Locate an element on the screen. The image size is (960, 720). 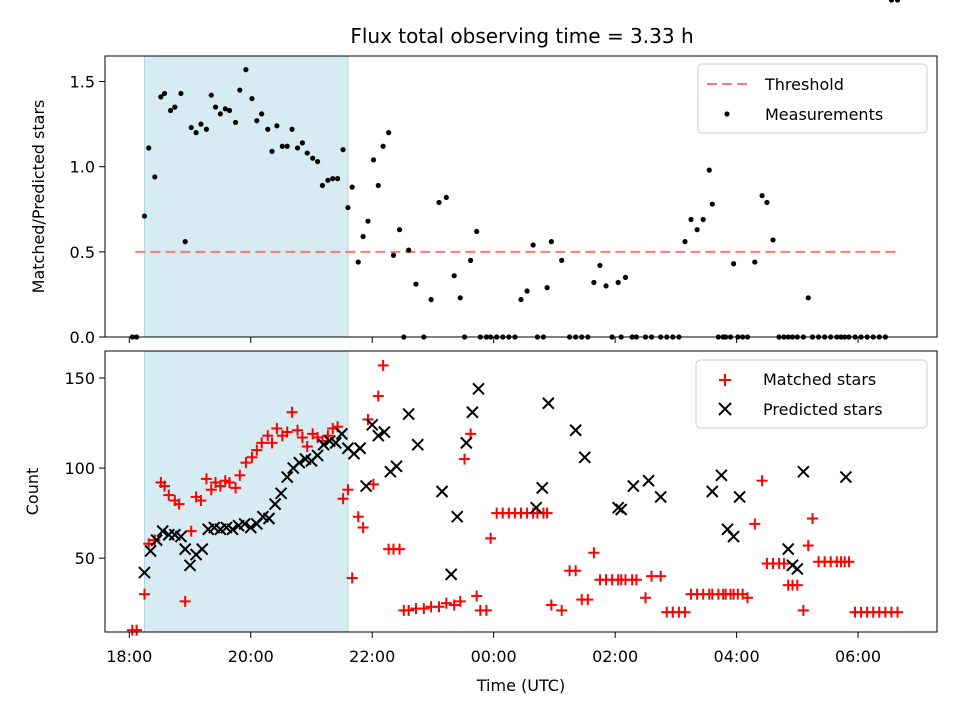
predicted-legend-swatch is located at coordinates (725, 409).